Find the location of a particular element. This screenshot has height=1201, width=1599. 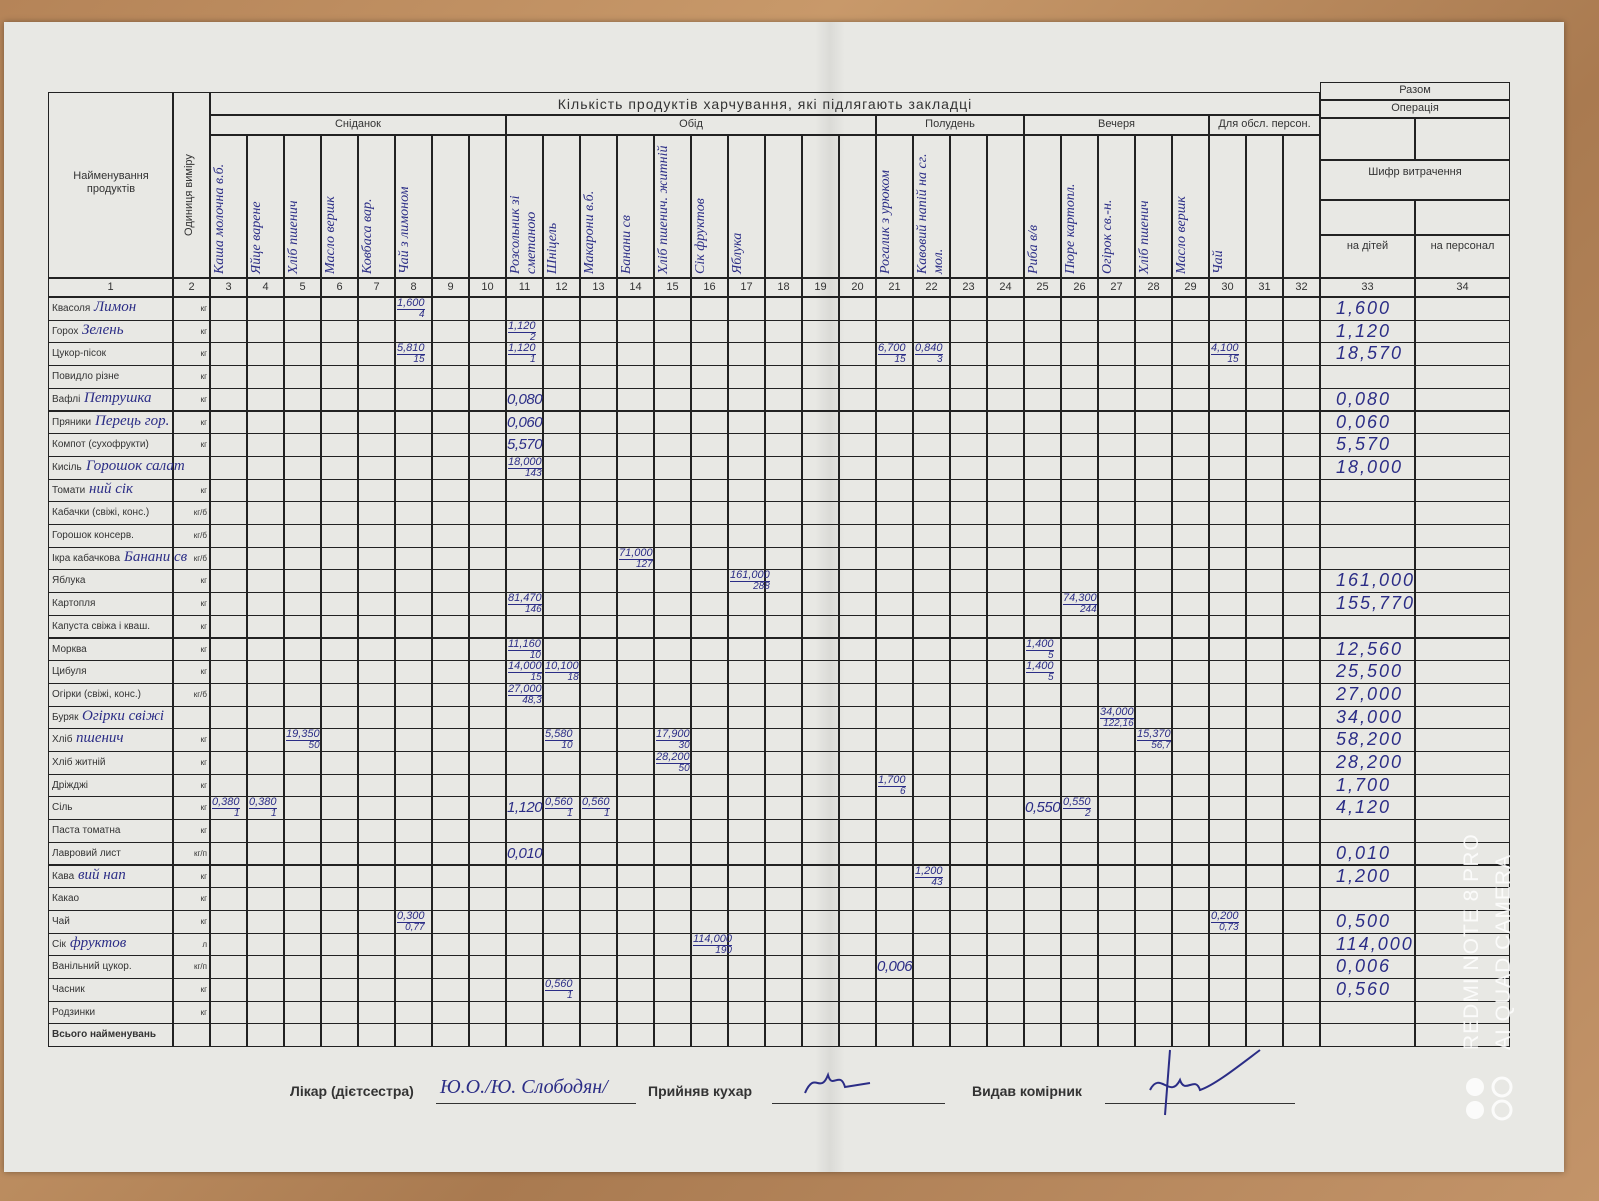

total-for-children: 27,000 is located at coordinates (1370, 693).